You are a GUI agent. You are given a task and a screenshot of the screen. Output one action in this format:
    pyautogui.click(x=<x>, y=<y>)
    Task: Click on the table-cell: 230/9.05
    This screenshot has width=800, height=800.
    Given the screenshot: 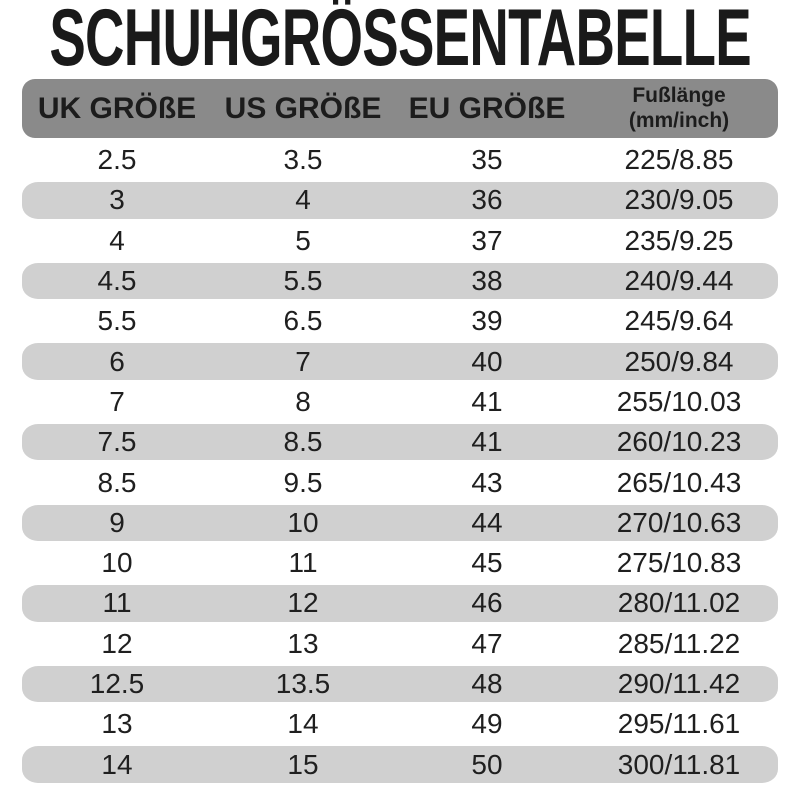 What is the action you would take?
    pyautogui.click(x=679, y=200)
    